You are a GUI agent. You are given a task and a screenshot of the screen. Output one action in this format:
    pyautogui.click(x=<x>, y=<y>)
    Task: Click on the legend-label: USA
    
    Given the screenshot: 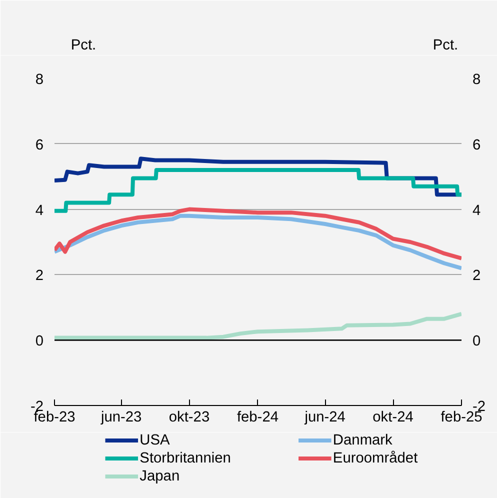 What is the action you would take?
    pyautogui.click(x=155, y=440)
    